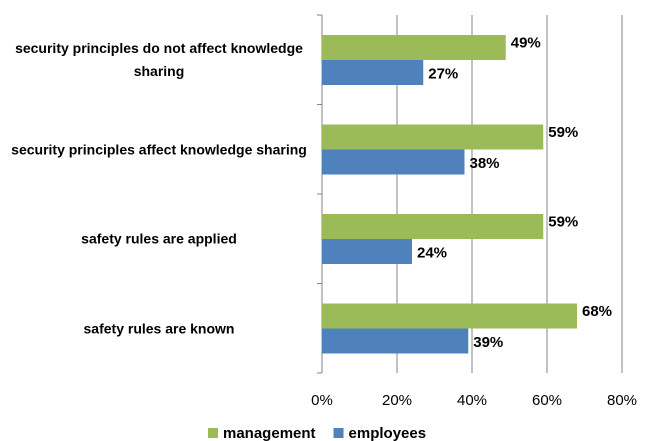  What do you see at coordinates (547, 400) in the screenshot?
I see `x-tick-label: 60%` at bounding box center [547, 400].